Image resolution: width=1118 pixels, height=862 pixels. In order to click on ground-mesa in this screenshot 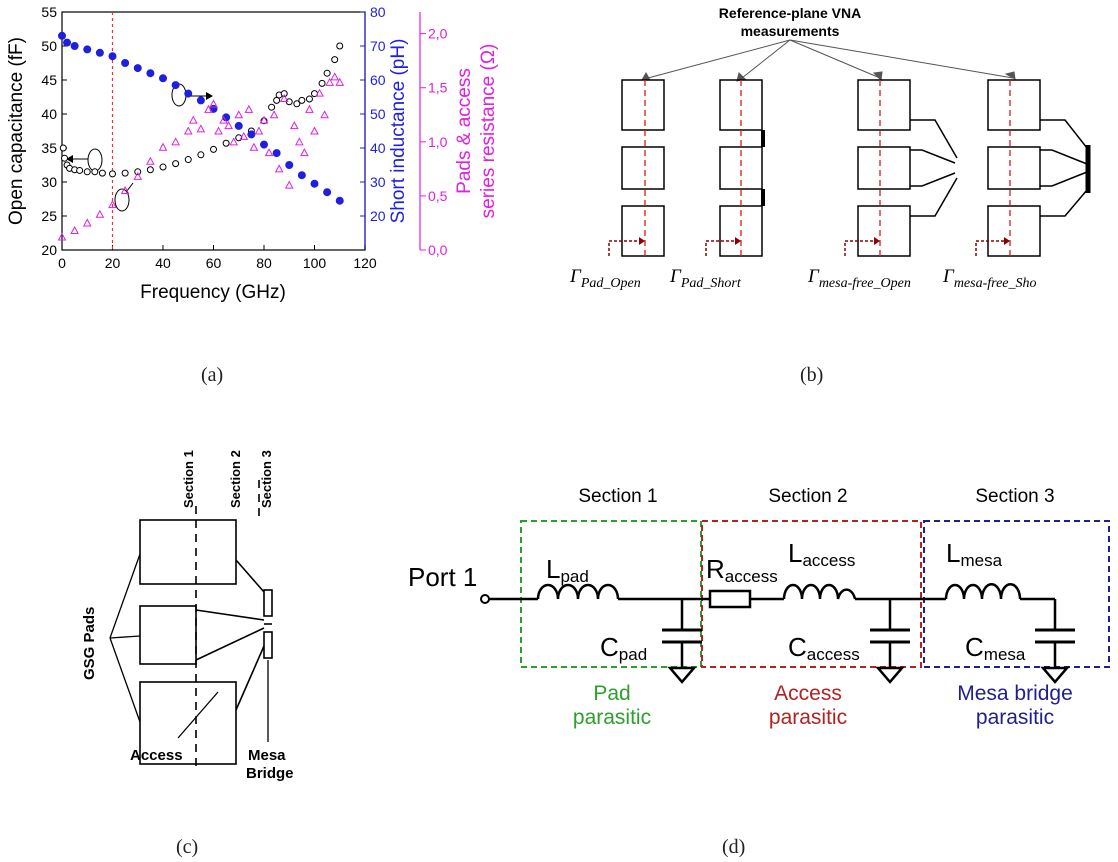, I will do `click(1055, 675)`.